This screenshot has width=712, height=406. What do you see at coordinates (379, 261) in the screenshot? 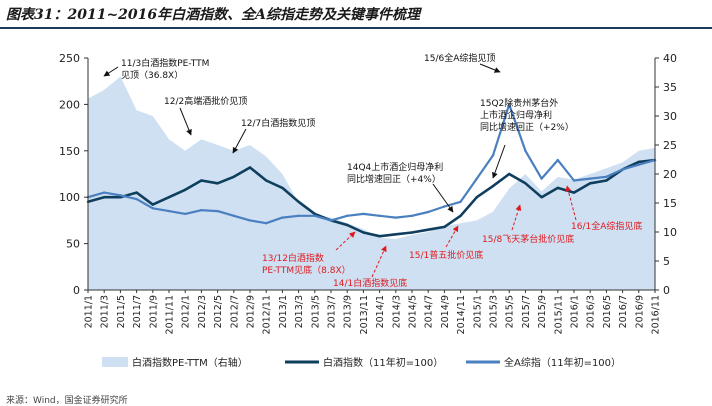
I see `annotation-7-arrow` at bounding box center [379, 261].